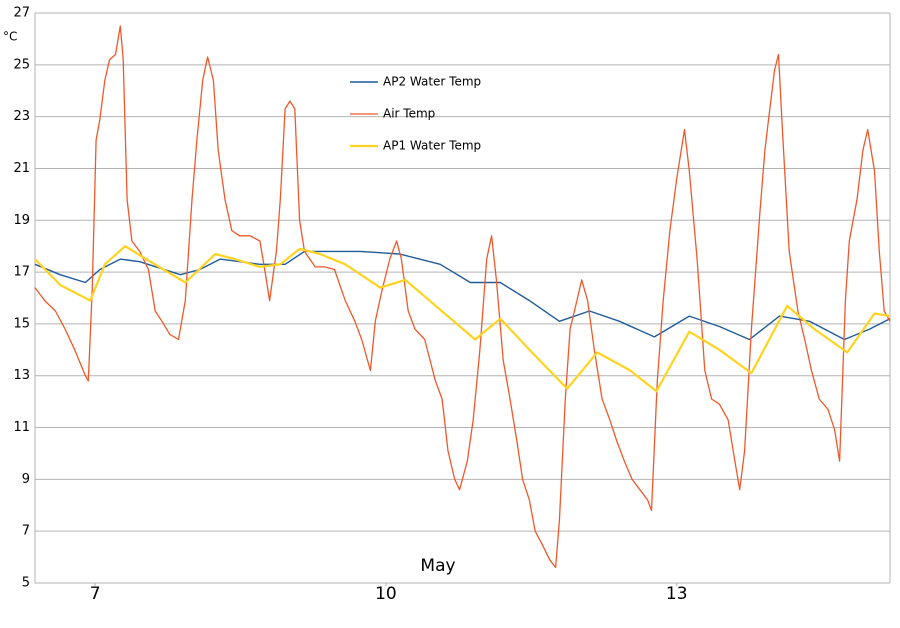 The height and width of the screenshot is (628, 900). What do you see at coordinates (10, 37) in the screenshot?
I see `y-unit-label: °C` at bounding box center [10, 37].